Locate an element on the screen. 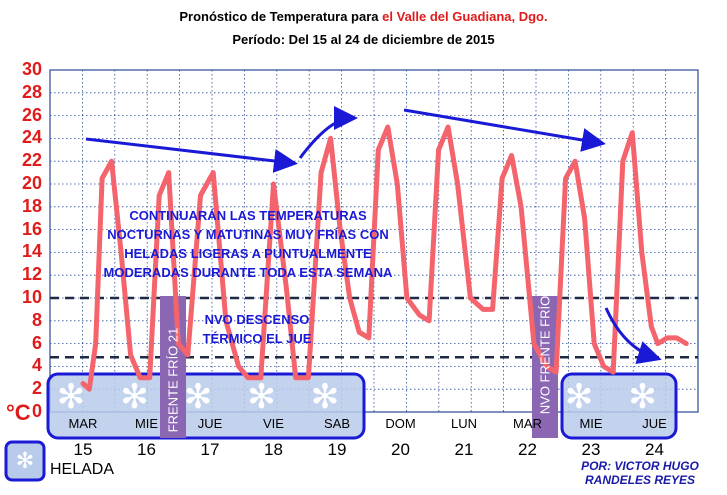 The width and height of the screenshot is (727, 495). descent-annotation: NVO DESCENSO TÉRMICO EL JUE is located at coordinates (257, 329).